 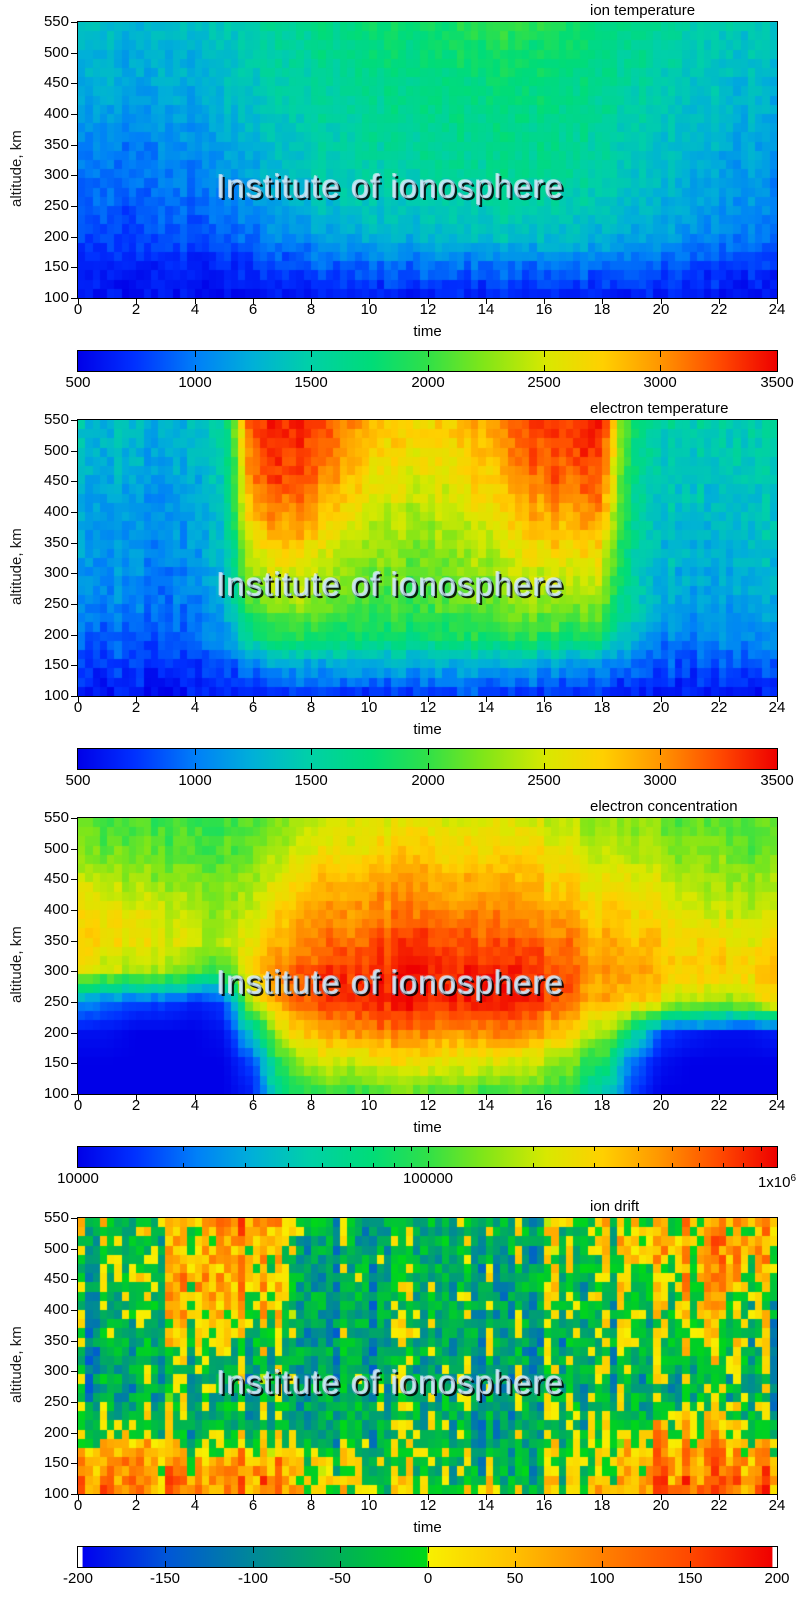 What do you see at coordinates (78, 1505) in the screenshot?
I see `x-tick-label: 0` at bounding box center [78, 1505].